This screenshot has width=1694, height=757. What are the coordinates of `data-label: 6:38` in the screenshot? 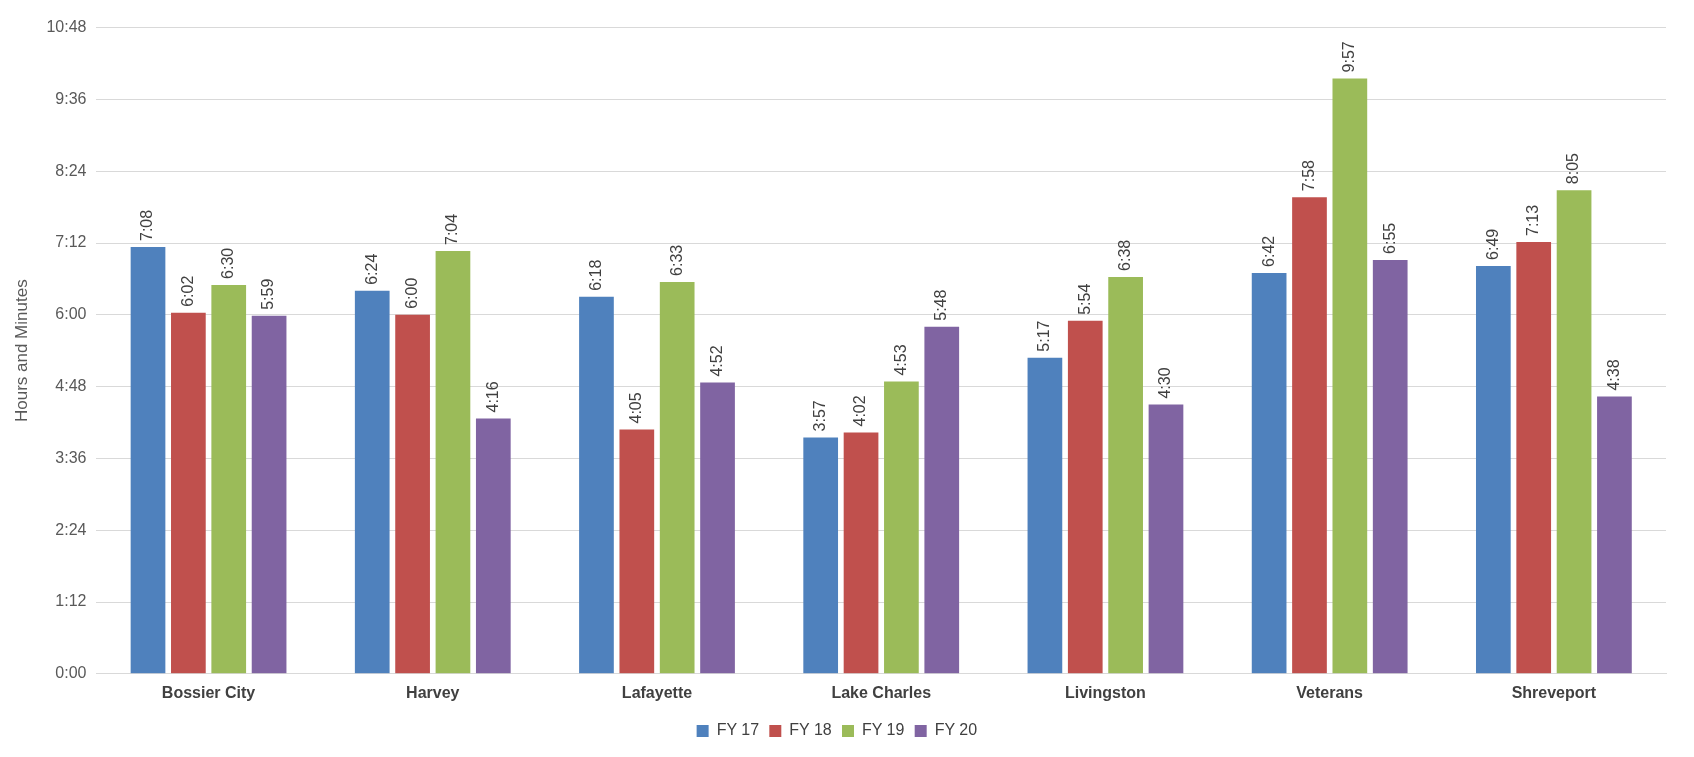 It's located at (1125, 255).